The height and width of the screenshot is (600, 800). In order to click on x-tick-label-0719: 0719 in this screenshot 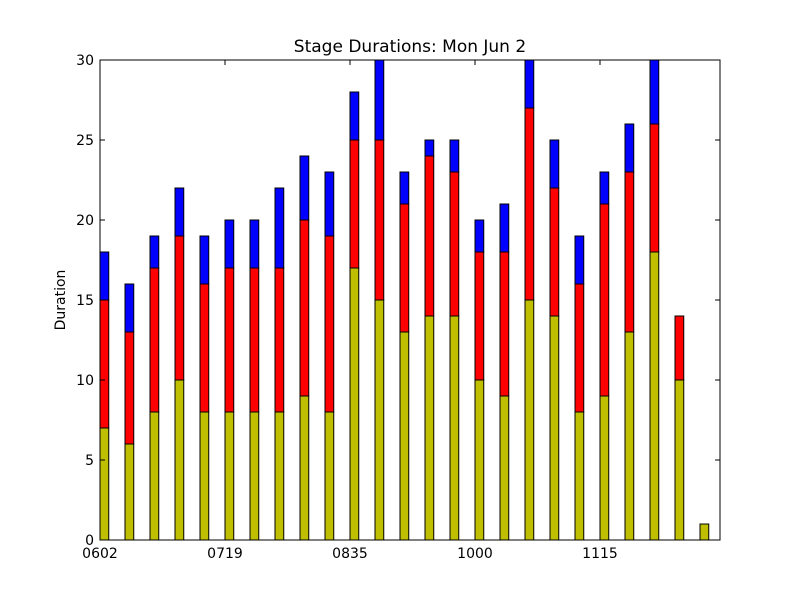, I will do `click(225, 554)`.